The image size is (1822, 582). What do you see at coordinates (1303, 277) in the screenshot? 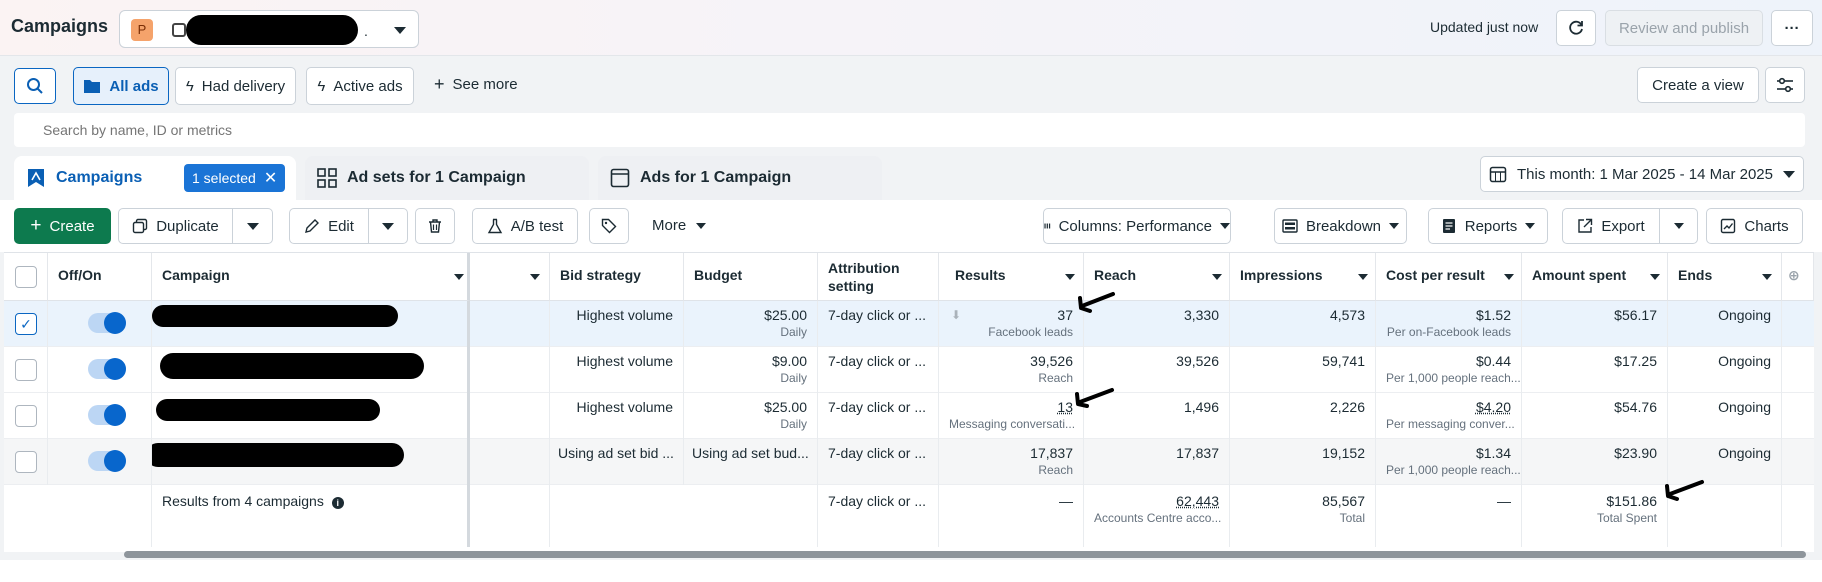
I see `header-impressions: Impressions` at bounding box center [1303, 277].